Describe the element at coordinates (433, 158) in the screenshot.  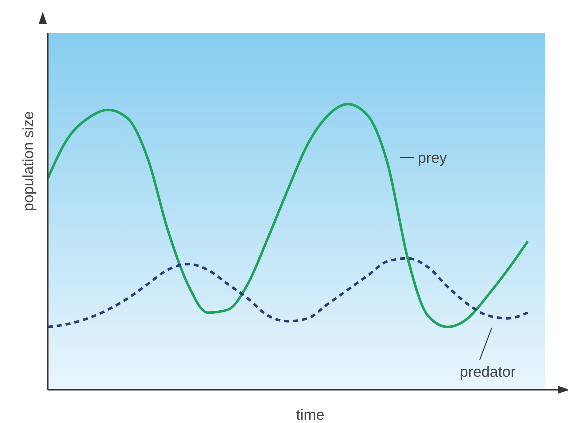
I see `series-label: prey` at that location.